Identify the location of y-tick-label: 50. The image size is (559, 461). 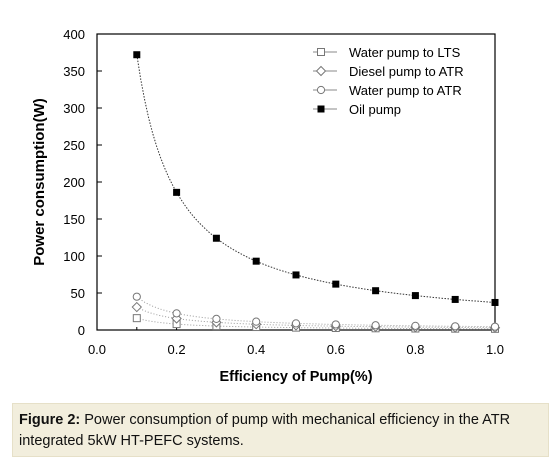
(78, 293).